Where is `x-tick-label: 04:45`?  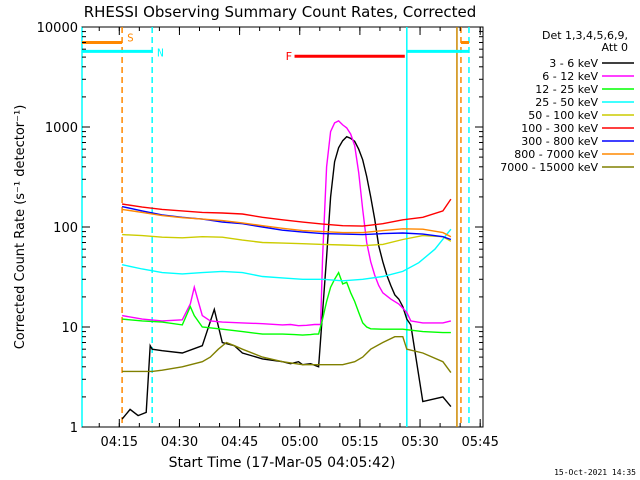 x-tick-label: 04:45 is located at coordinates (239, 442).